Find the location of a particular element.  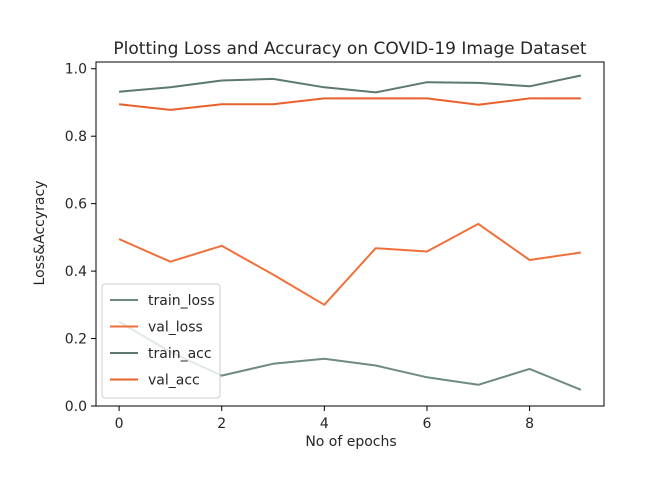

series-line-val_loss is located at coordinates (350, 264).